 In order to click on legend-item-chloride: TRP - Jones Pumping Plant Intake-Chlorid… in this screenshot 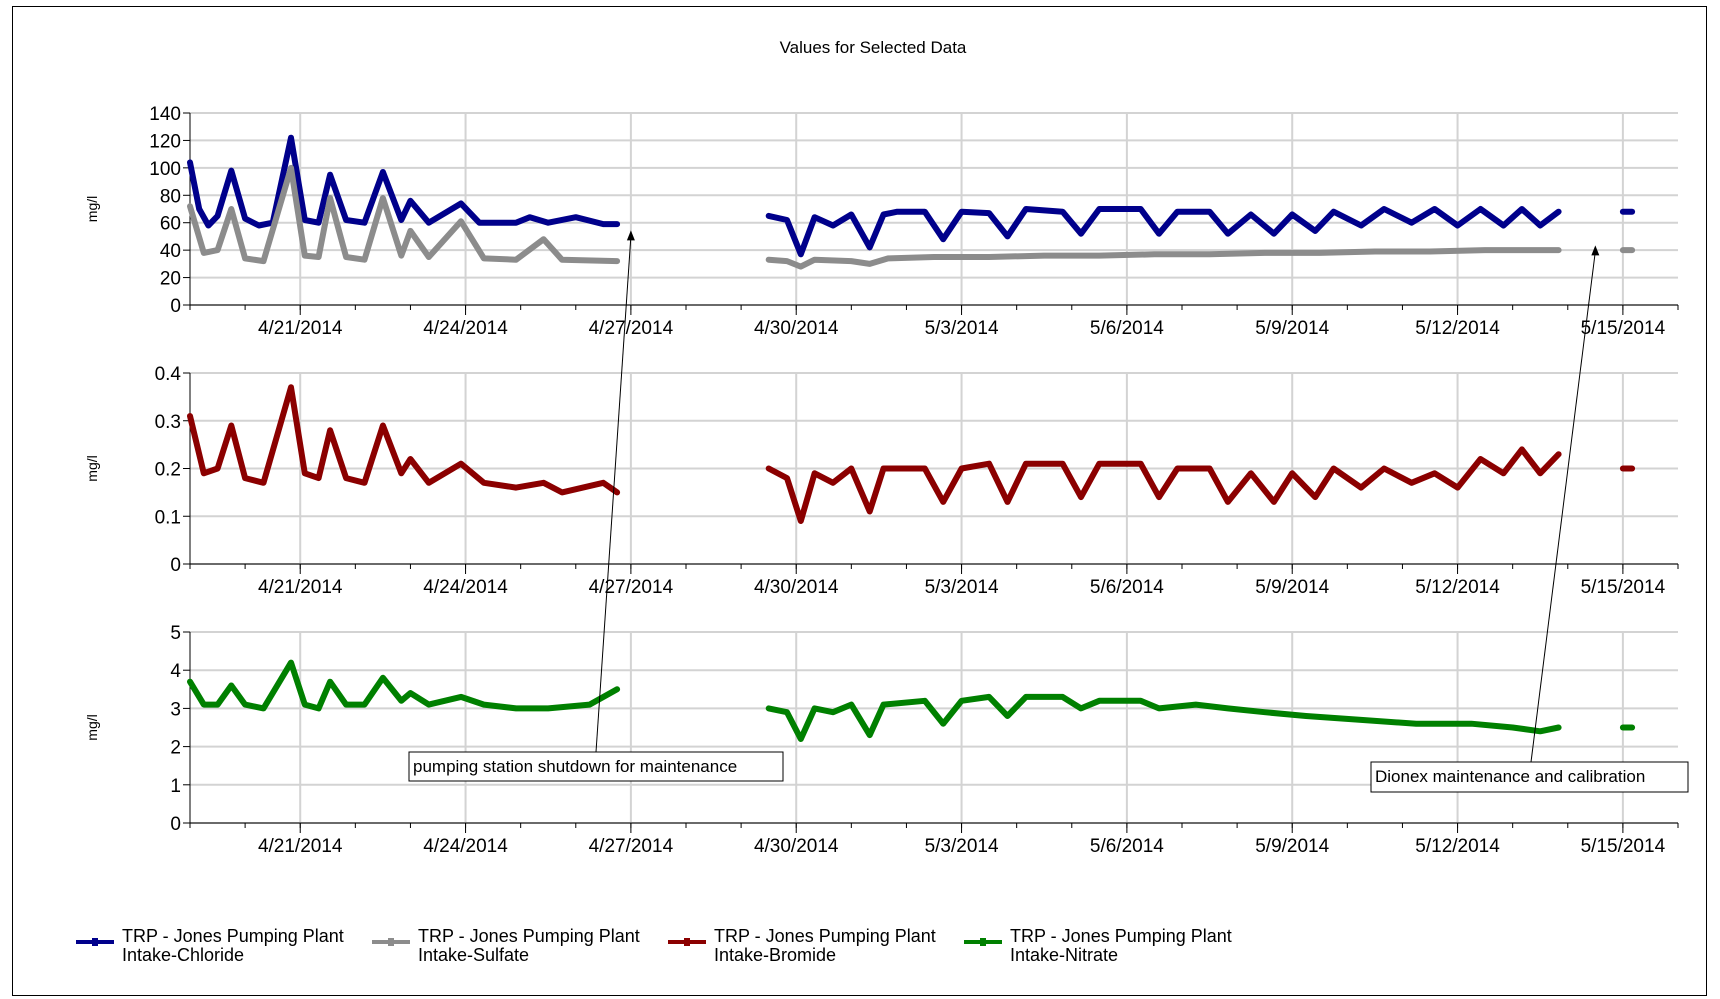, I will do `click(224, 946)`.